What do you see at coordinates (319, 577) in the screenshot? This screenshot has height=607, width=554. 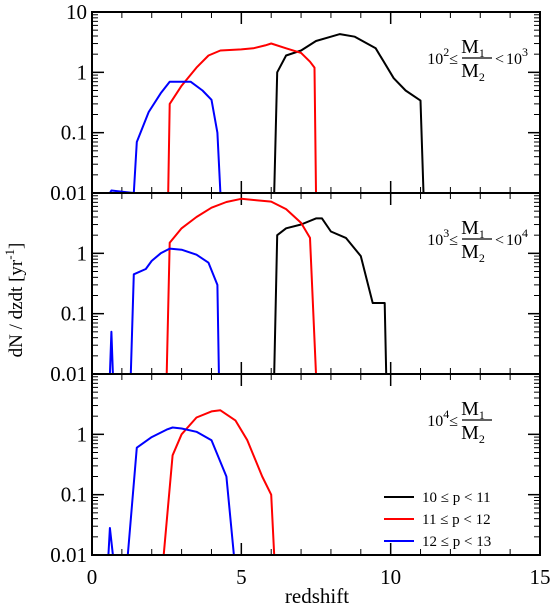 I see `x-axis-ticks: 0 5 10 15` at bounding box center [319, 577].